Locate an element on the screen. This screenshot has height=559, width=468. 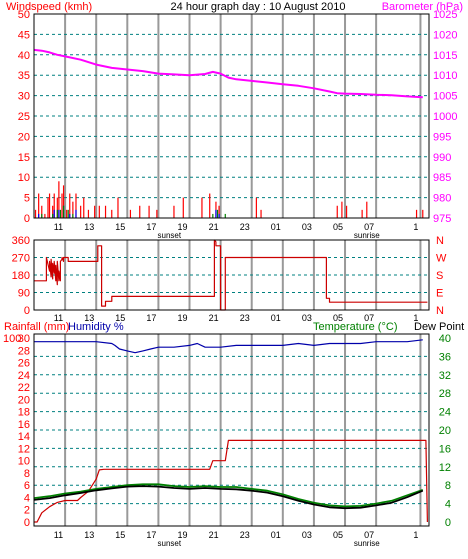
barometer-tick: 995 is located at coordinates (442, 137).